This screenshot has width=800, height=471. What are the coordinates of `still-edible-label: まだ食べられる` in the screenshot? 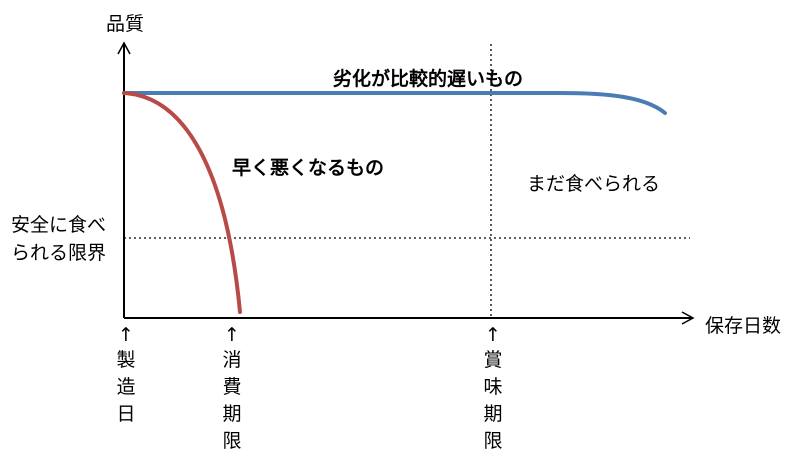 It's located at (594, 184).